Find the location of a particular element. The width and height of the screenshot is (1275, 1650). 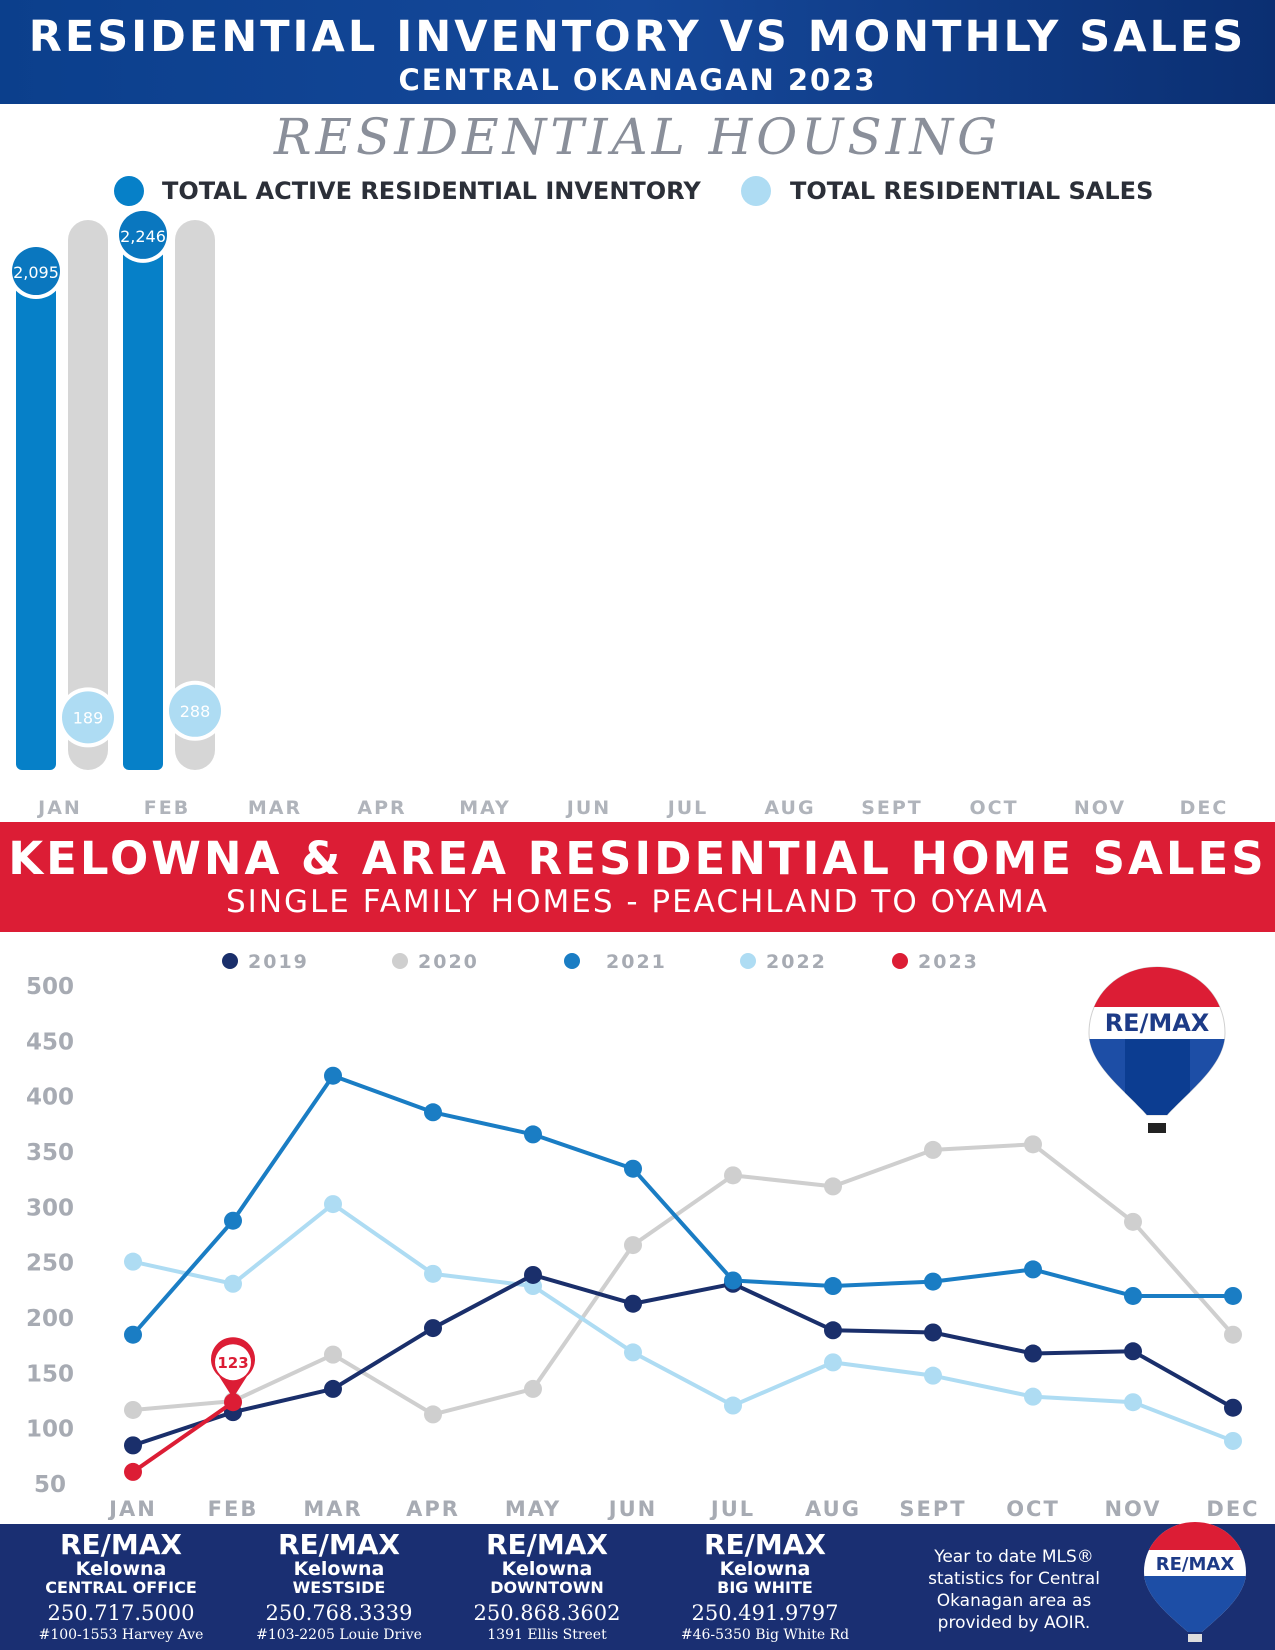

section-script-title: RESIDENTIAL HOUSING is located at coordinates (637, 137).